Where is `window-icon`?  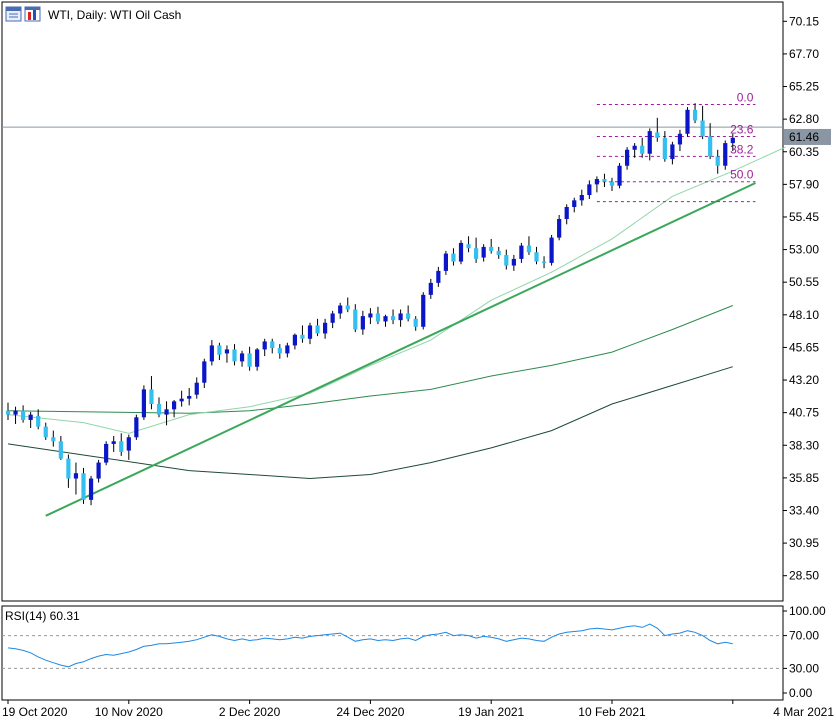 window-icon is located at coordinates (13, 14).